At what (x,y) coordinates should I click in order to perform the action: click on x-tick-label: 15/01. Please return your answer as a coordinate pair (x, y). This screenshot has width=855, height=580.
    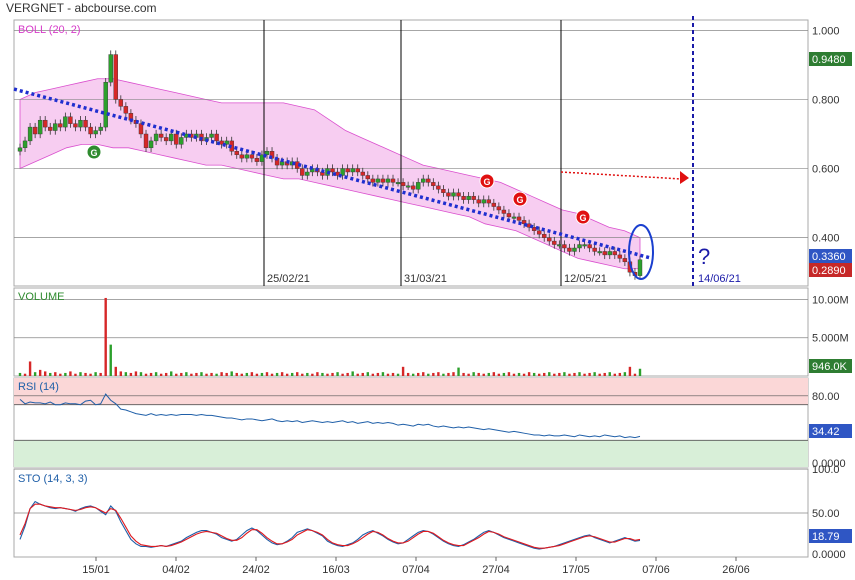
    Looking at the image, I should click on (96, 570).